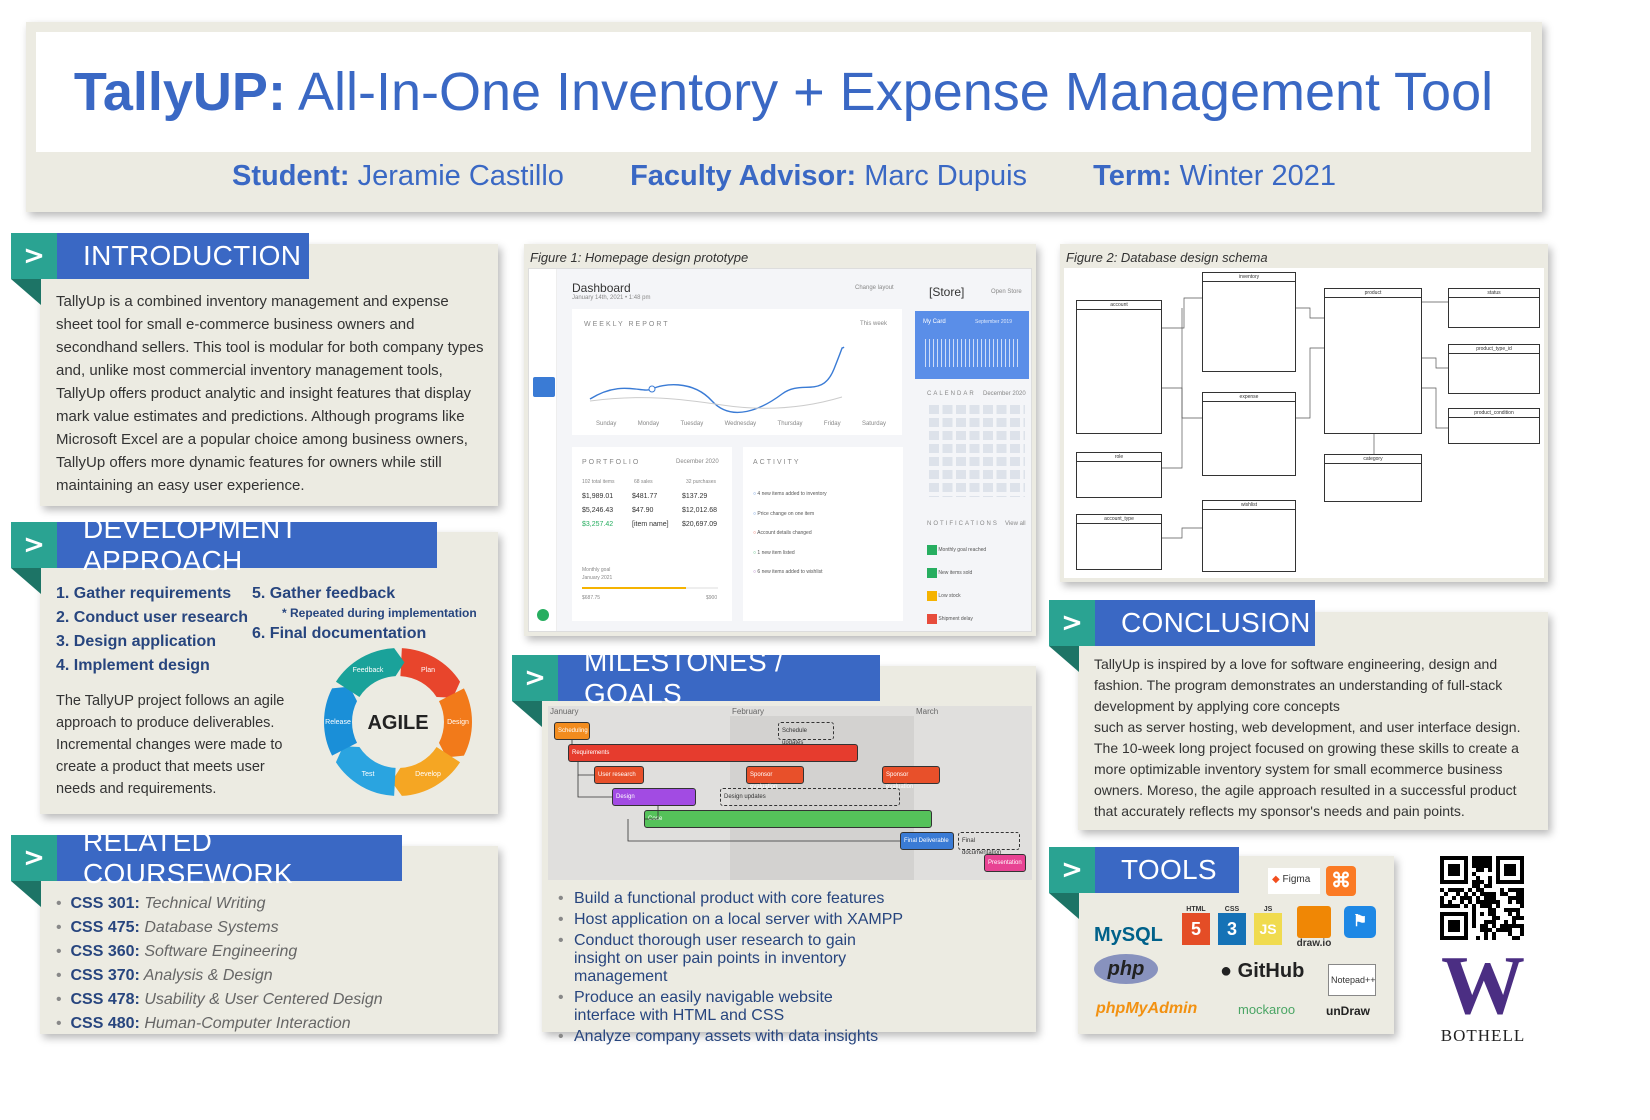 Image resolution: width=1650 pixels, height=1120 pixels. What do you see at coordinates (1494, 308) in the screenshot?
I see `schema-table: status` at bounding box center [1494, 308].